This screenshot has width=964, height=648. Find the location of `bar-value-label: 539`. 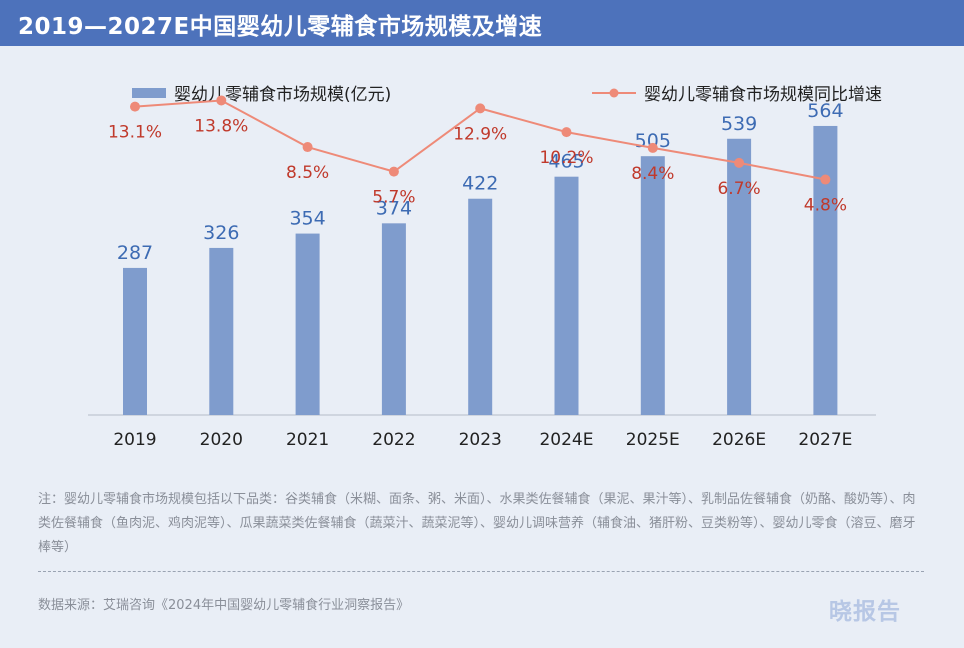

bar-value-label: 539 is located at coordinates (739, 124).